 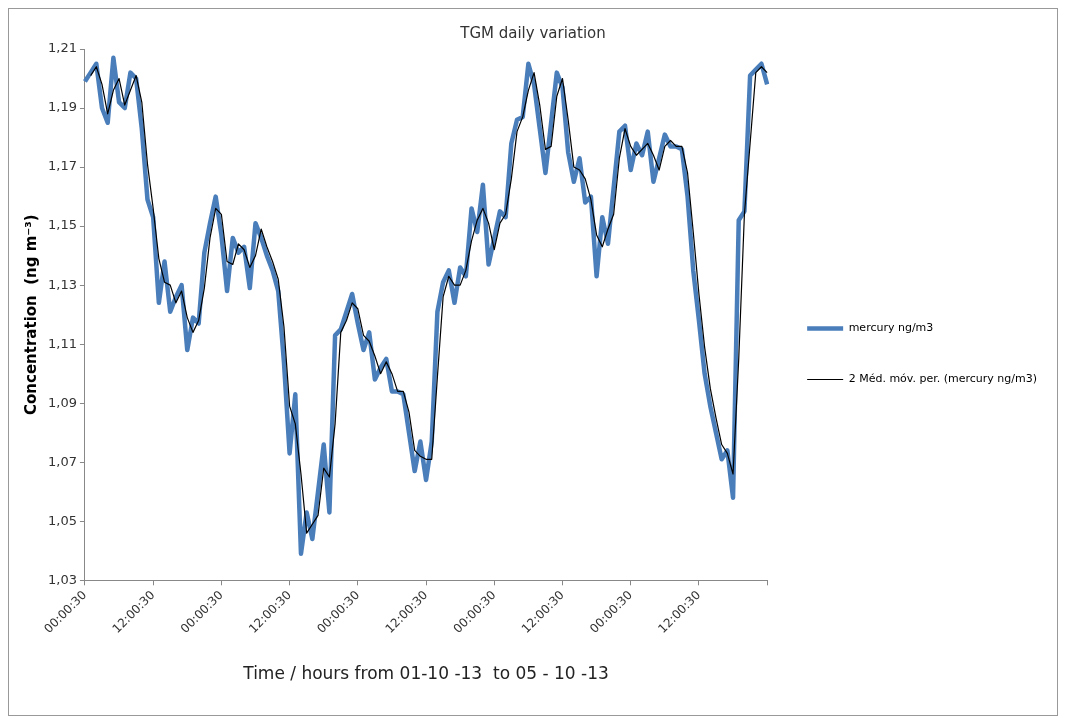 What do you see at coordinates (30, 314) in the screenshot?
I see `y-axis-title: Concentration (ng m⁻³)` at bounding box center [30, 314].